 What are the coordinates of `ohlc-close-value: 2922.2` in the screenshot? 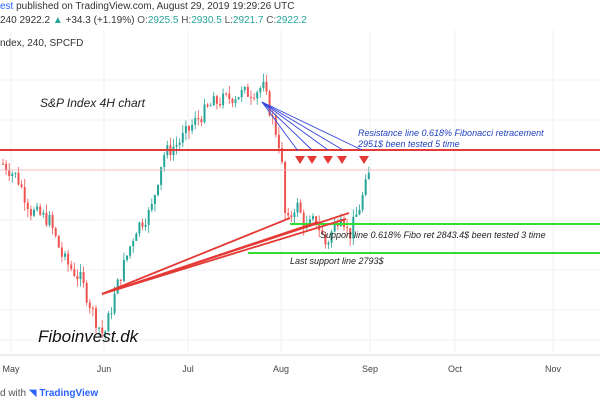 It's located at (291, 20).